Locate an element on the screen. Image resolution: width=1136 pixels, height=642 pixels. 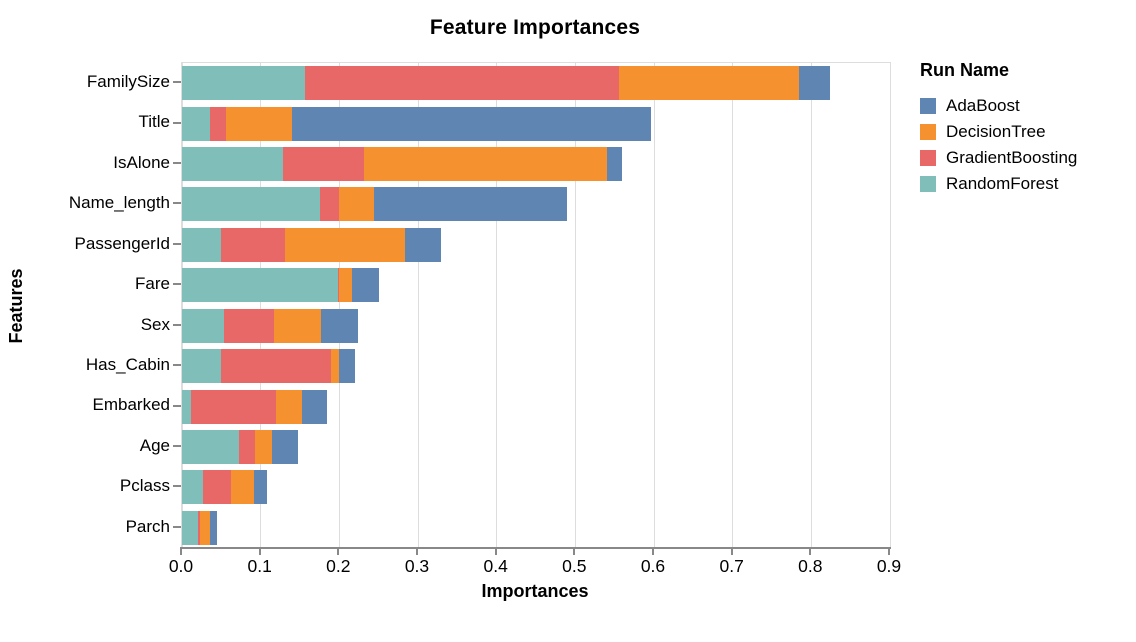
bar-segment-Embarked-RandomForest is located at coordinates (186, 406).